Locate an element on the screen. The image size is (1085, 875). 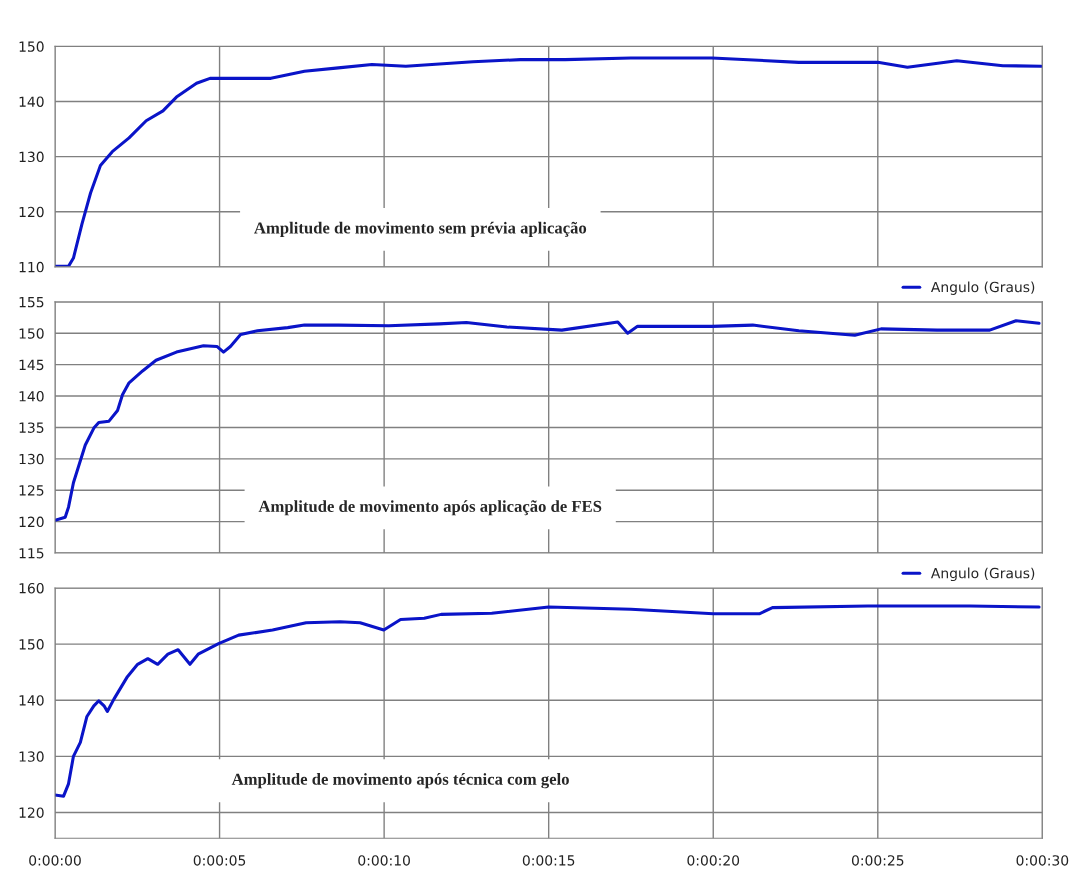
y-tick-label: 115 is located at coordinates (31, 553).